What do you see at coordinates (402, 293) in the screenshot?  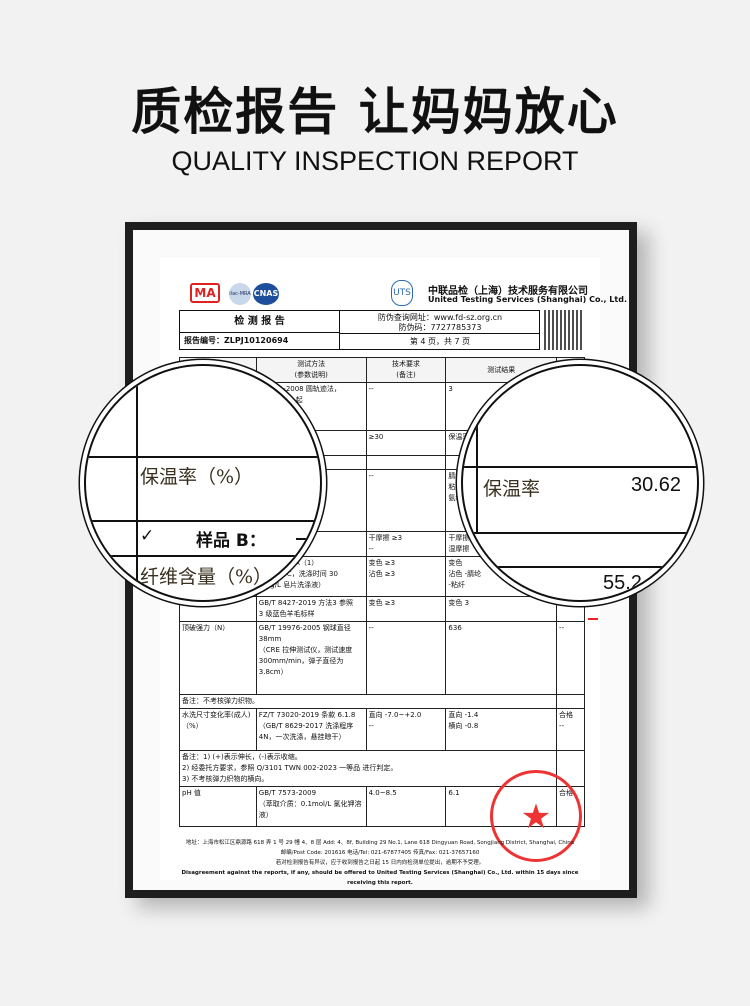 I see `uts-logo: UTS` at bounding box center [402, 293].